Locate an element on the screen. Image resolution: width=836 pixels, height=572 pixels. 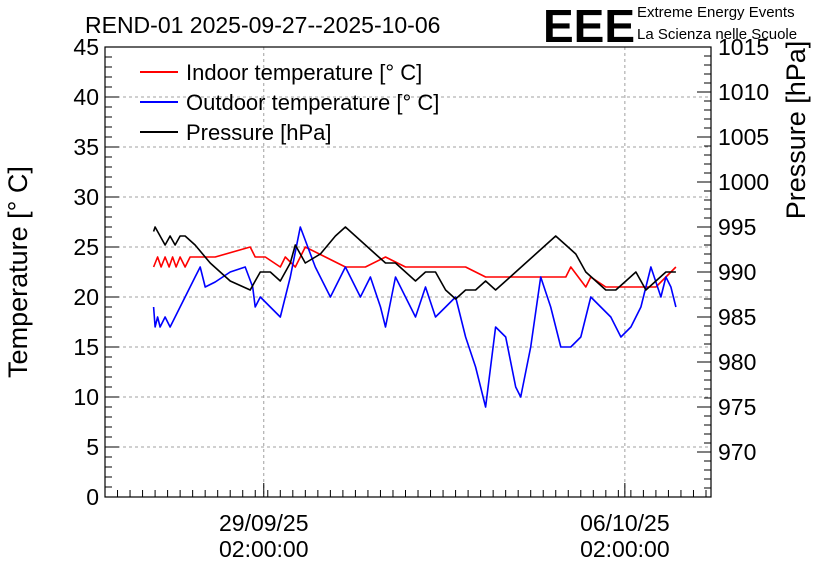
y-left-tick-label: 35 is located at coordinates (86, 147).